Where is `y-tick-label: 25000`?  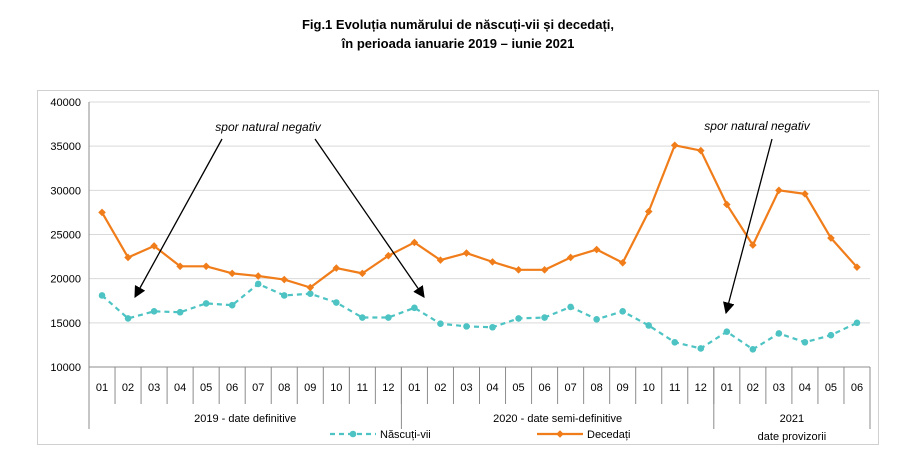 y-tick-label: 25000 is located at coordinates (65, 236).